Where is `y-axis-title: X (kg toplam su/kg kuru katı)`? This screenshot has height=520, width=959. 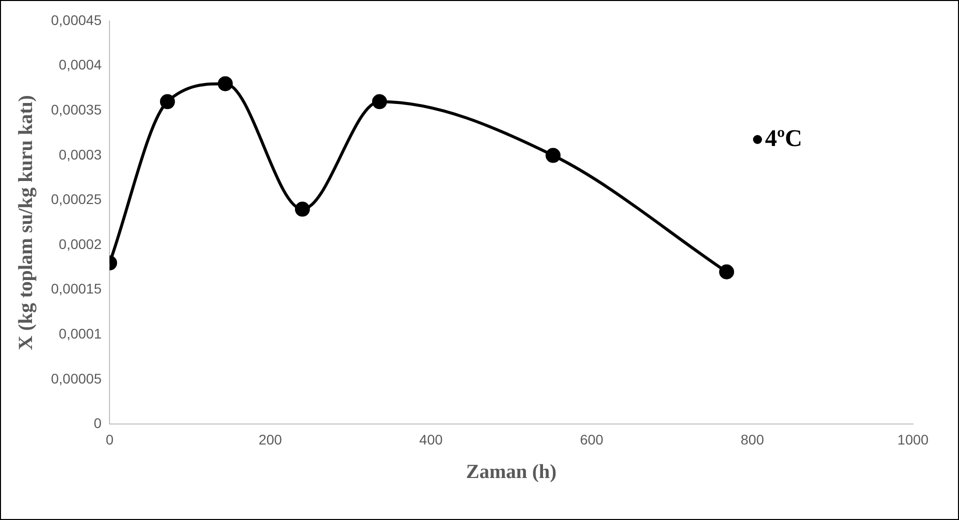 y-axis-title: X (kg toplam su/kg kuru katı) is located at coordinates (26, 222).